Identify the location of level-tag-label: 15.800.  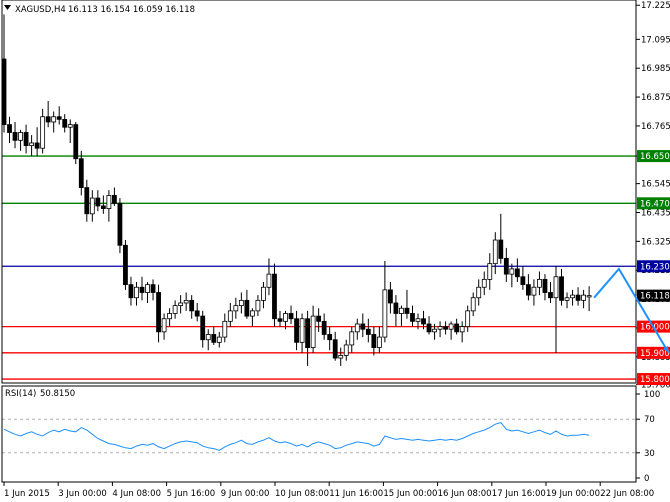
(655, 380).